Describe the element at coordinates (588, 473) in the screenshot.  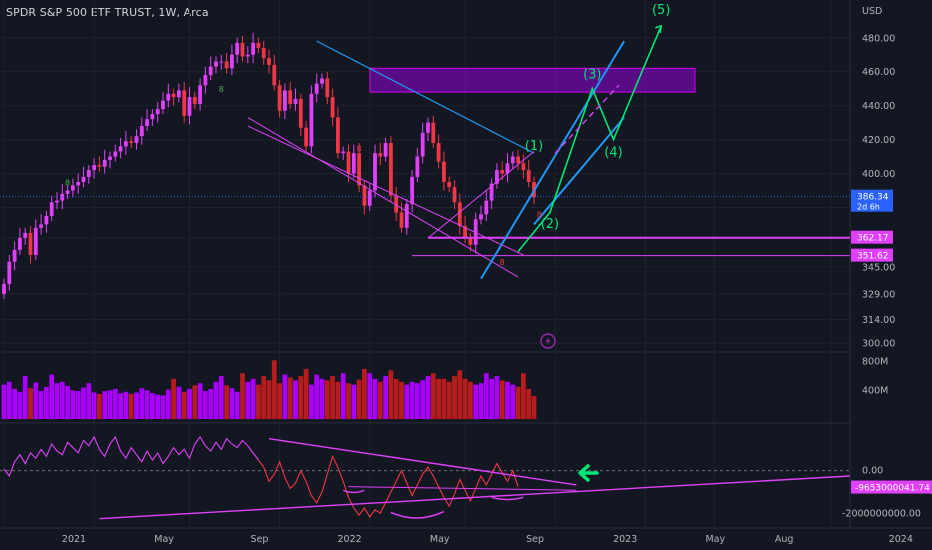
I see `arrow-left-icon` at that location.